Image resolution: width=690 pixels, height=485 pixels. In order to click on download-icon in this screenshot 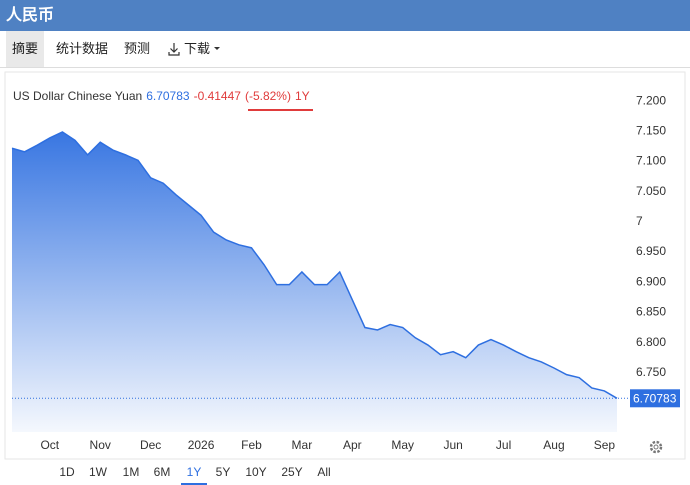, I will do `click(194, 49)`.